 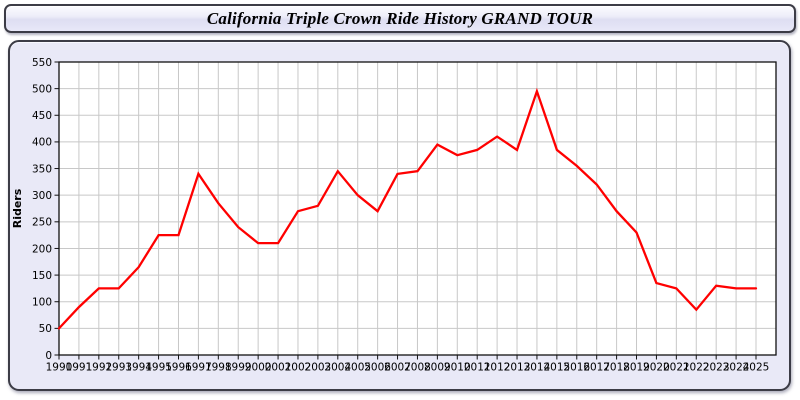 What do you see at coordinates (756, 368) in the screenshot?
I see `x-tick-label: 2025` at bounding box center [756, 368].